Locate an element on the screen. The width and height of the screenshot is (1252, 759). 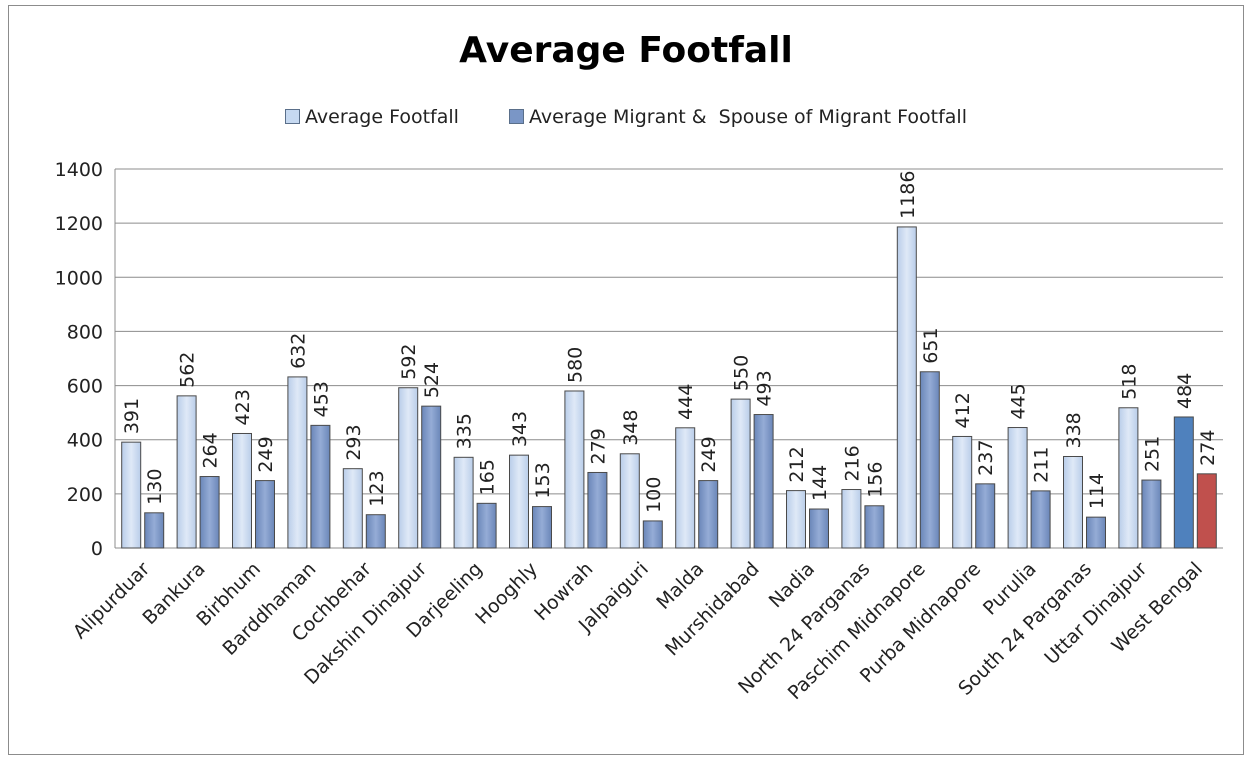
y-tick-label-400: 400 is located at coordinates (85, 441).